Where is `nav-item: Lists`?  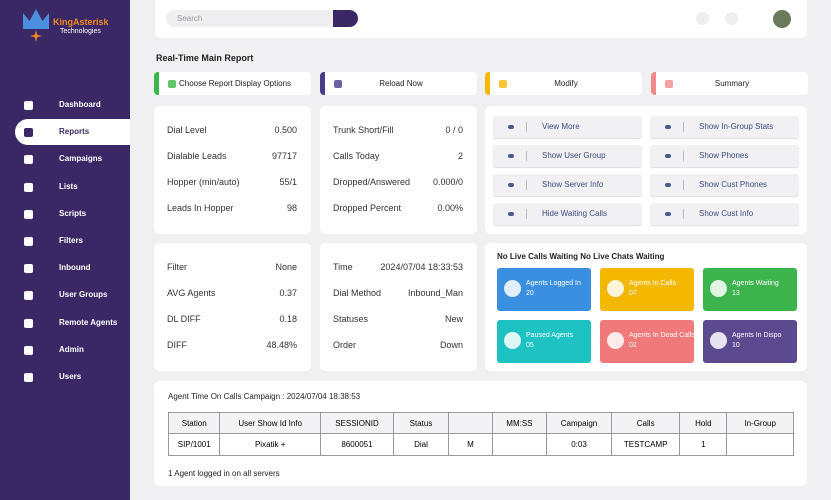
nav-item: Lists is located at coordinates (72, 187).